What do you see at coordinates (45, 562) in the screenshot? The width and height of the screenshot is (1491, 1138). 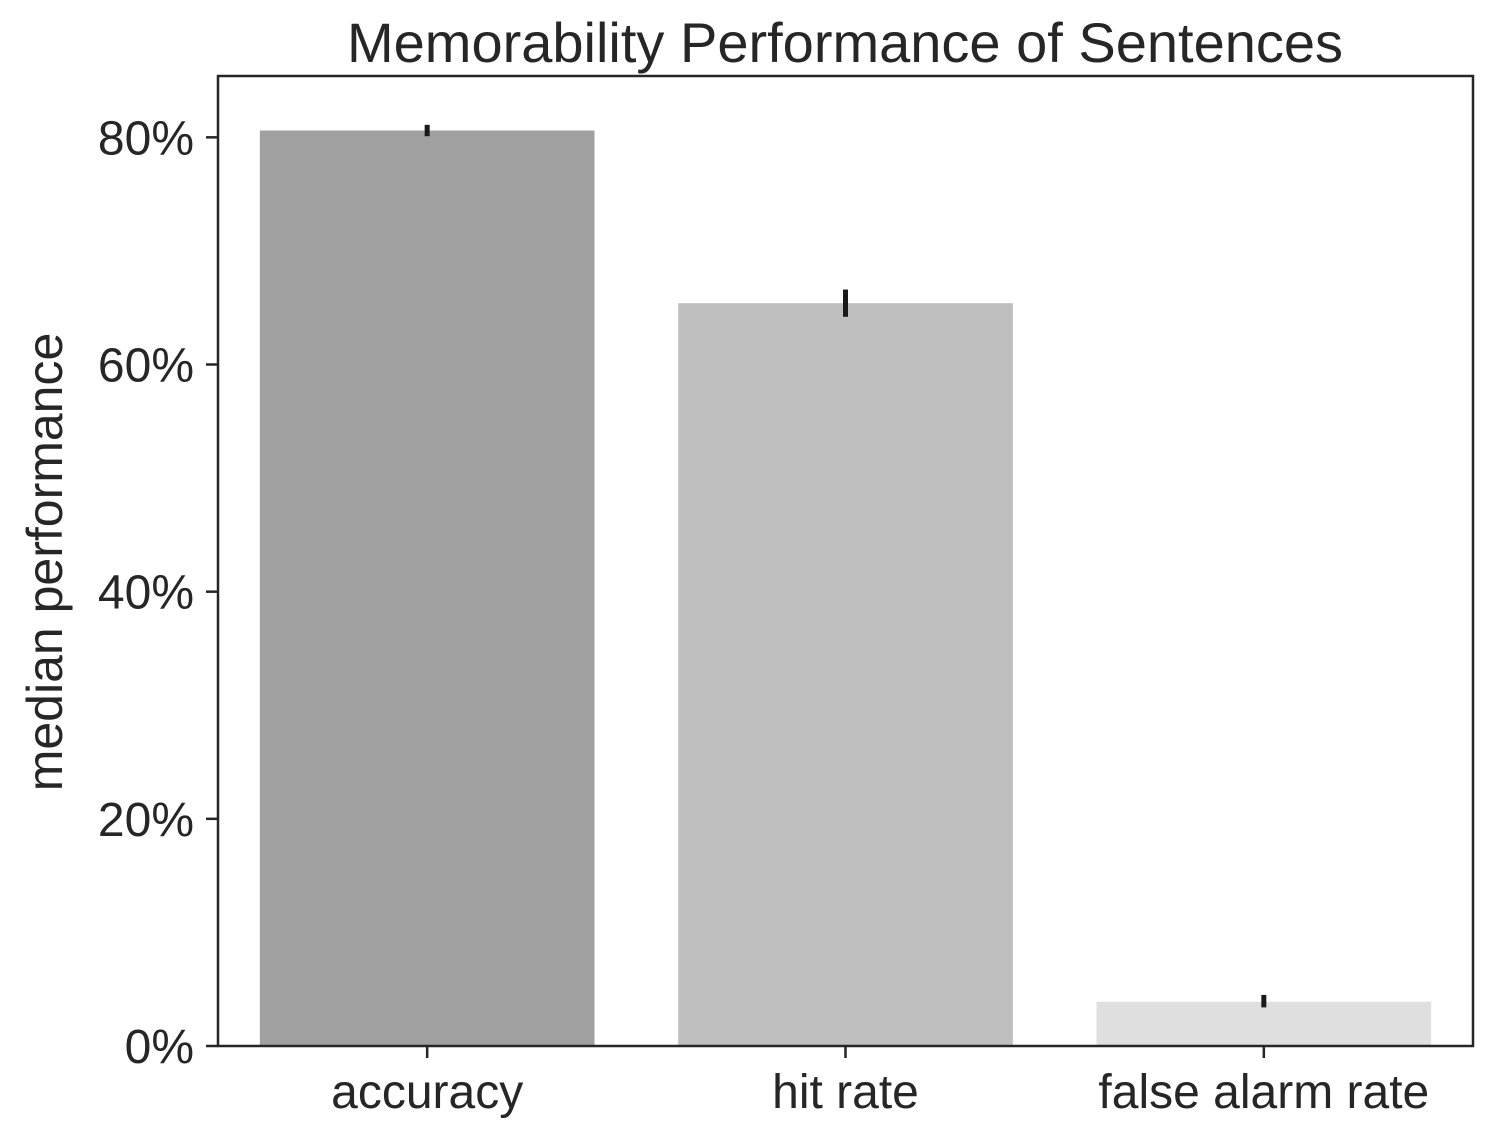 I see `y-axis-label: median performance` at bounding box center [45, 562].